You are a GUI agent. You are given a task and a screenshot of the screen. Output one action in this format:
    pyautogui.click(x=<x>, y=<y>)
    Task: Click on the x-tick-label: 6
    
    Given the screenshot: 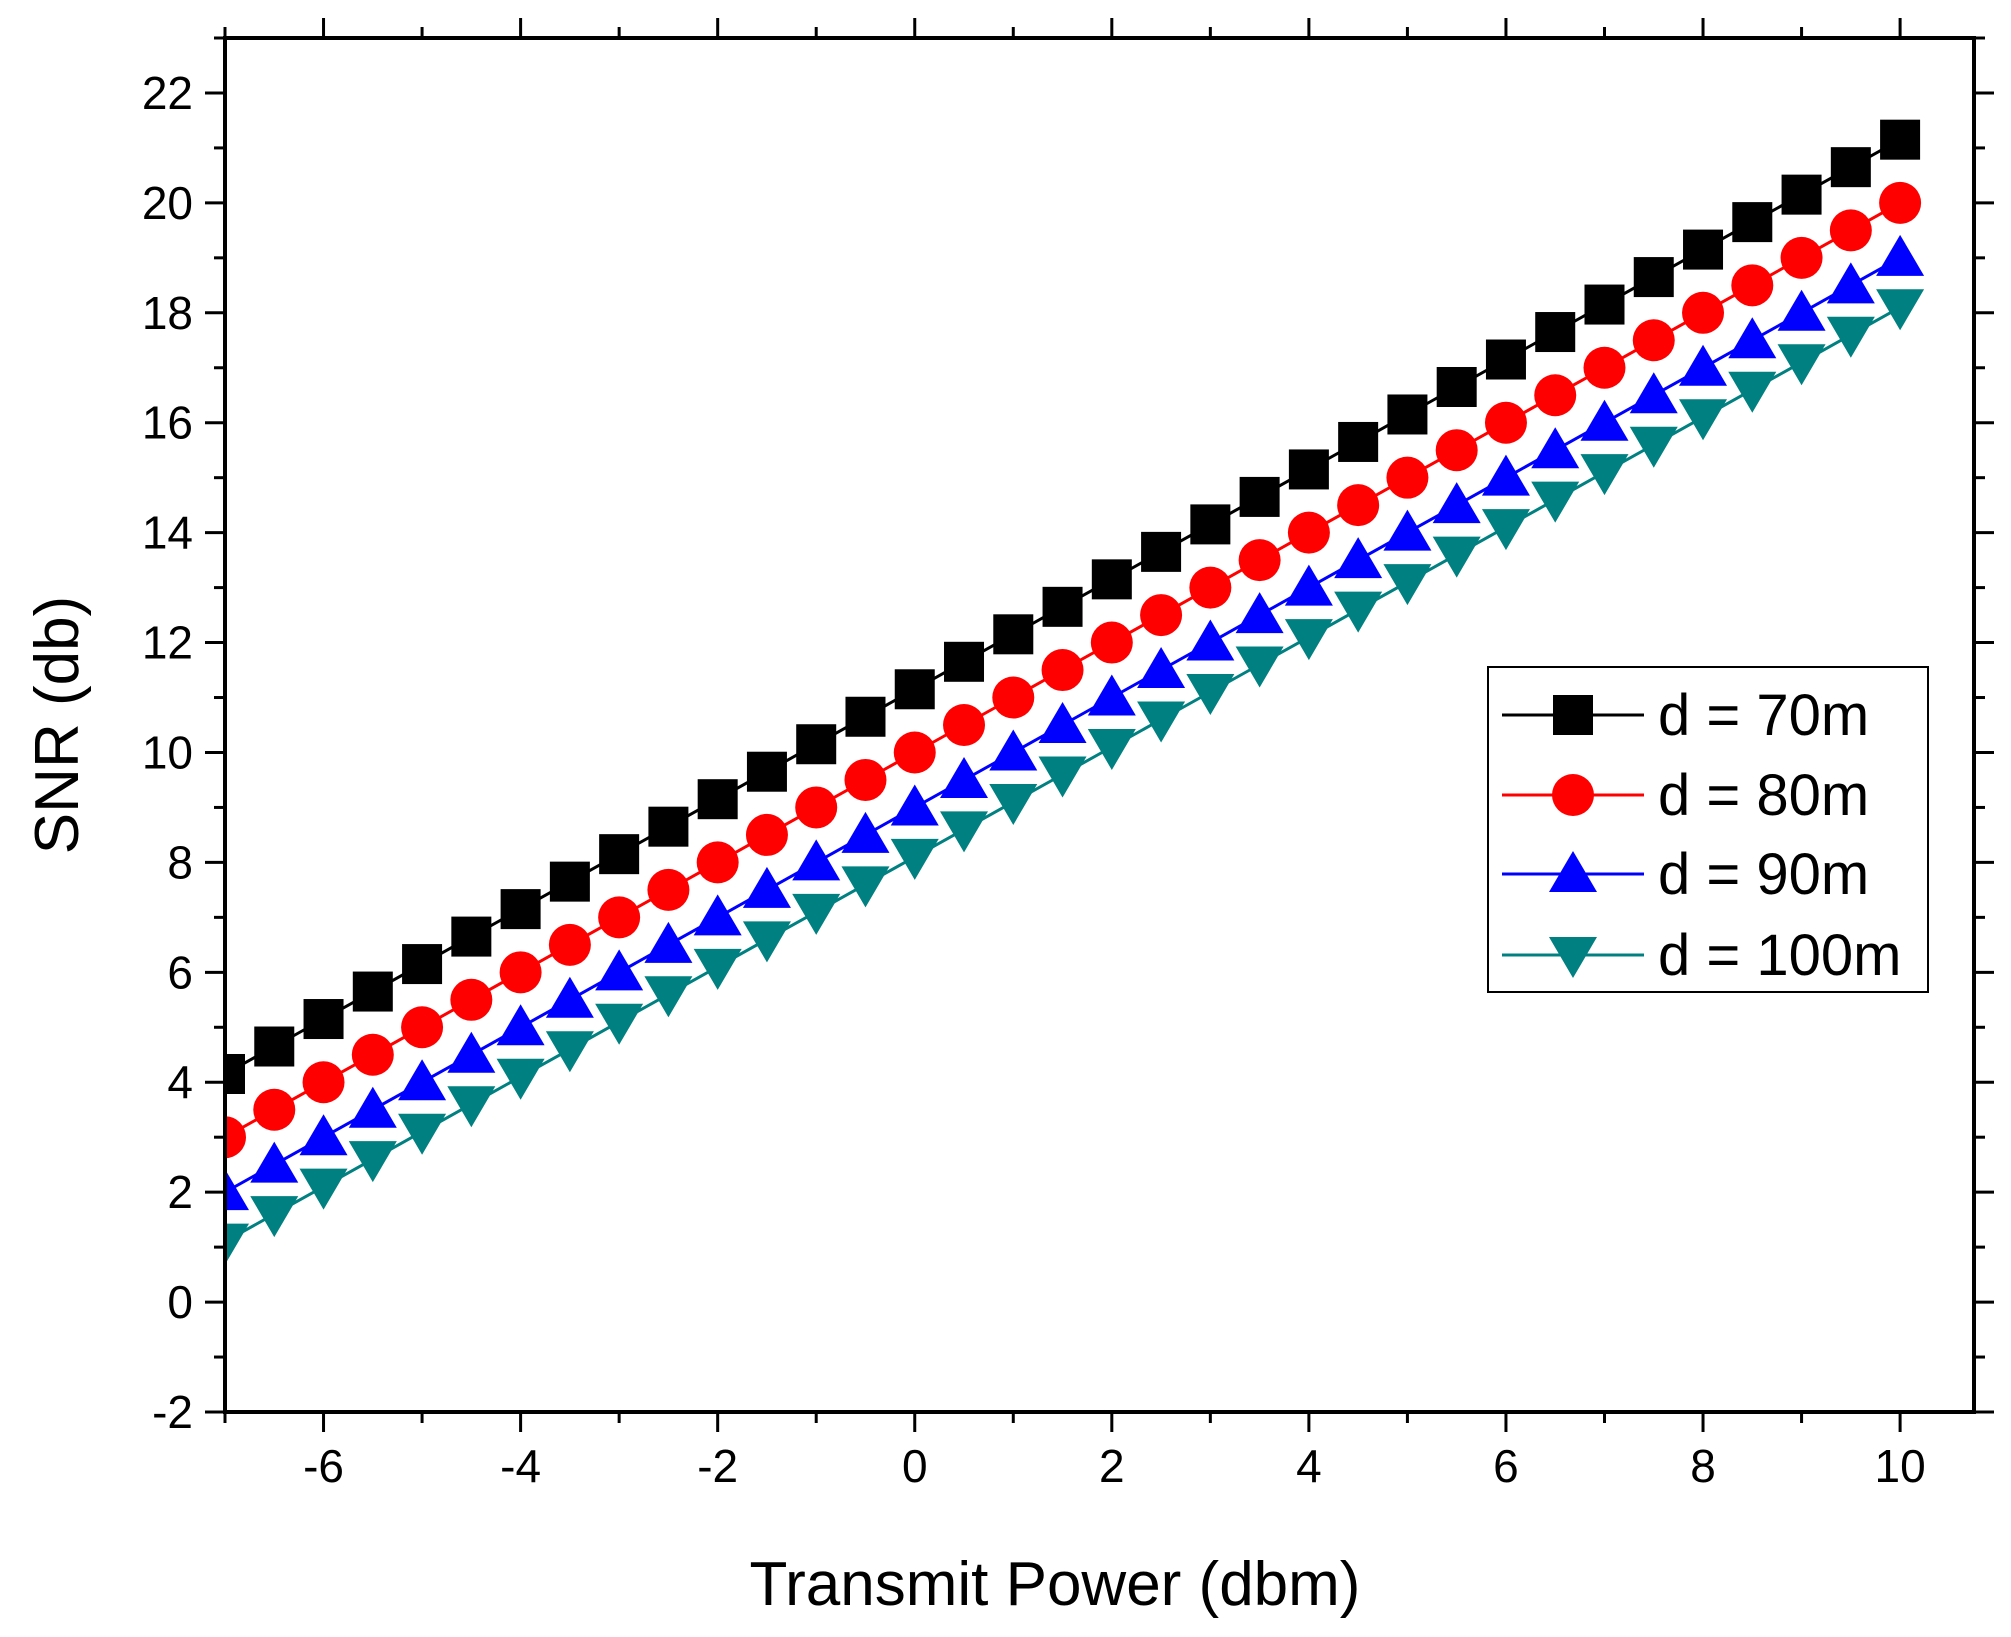 What is the action you would take?
    pyautogui.click(x=1506, y=1466)
    